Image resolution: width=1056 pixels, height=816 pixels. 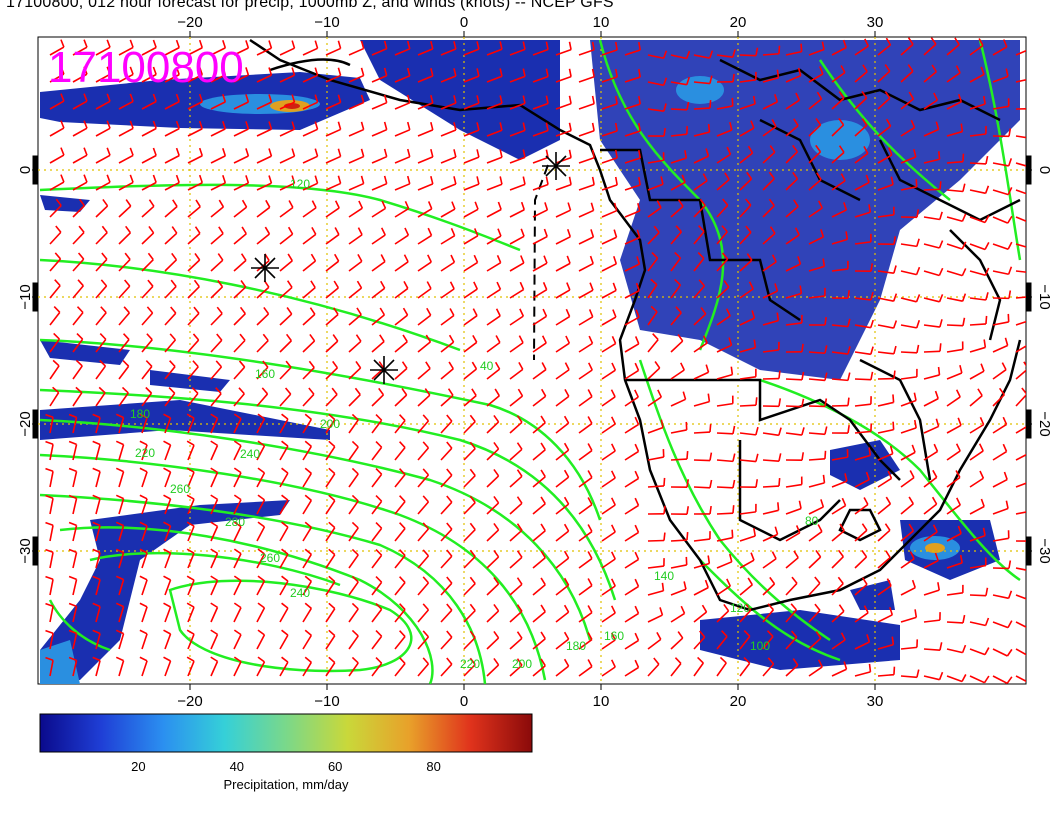 I want to click on y-tick-label-left: −20, so click(x=25, y=423).